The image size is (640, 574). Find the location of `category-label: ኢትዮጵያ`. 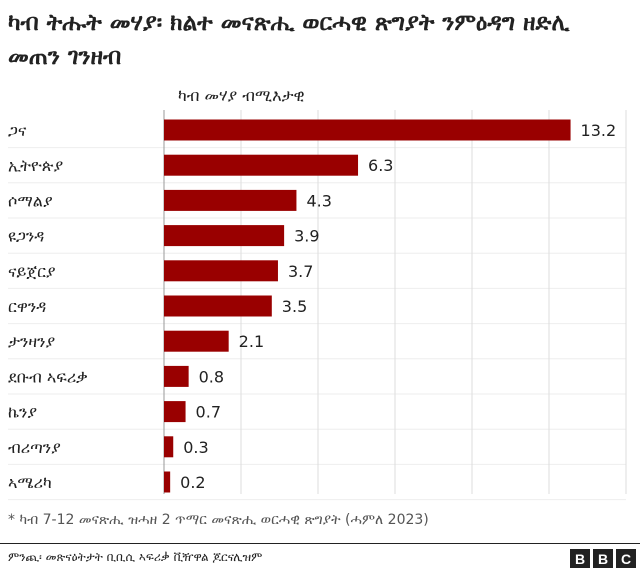

category-label: ኢትዮጵያ is located at coordinates (35, 165).